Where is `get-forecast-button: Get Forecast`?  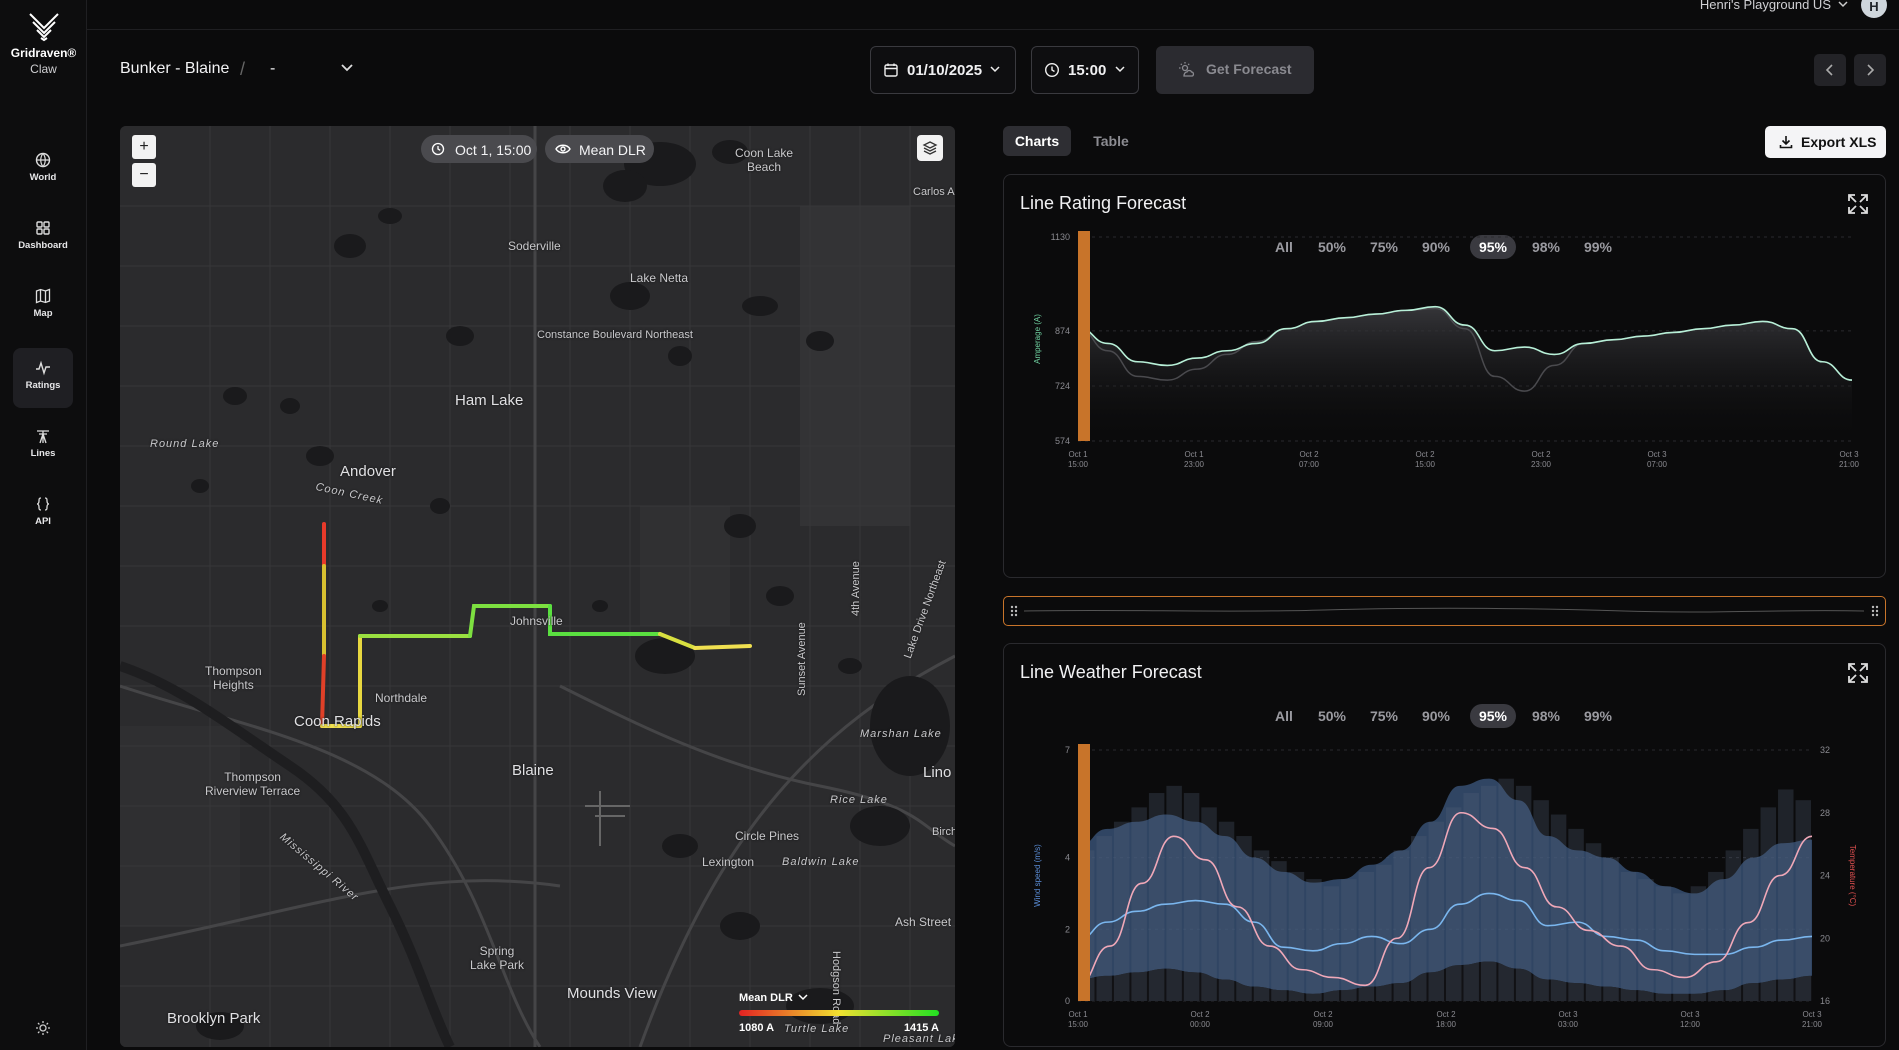
get-forecast-button: Get Forecast is located at coordinates (1235, 70).